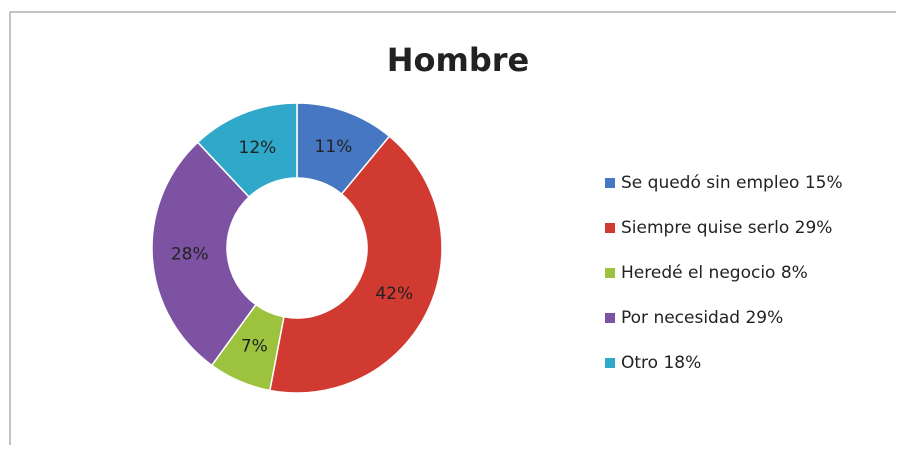 The image size is (899, 449). I want to click on data-label: 11%, so click(334, 147).